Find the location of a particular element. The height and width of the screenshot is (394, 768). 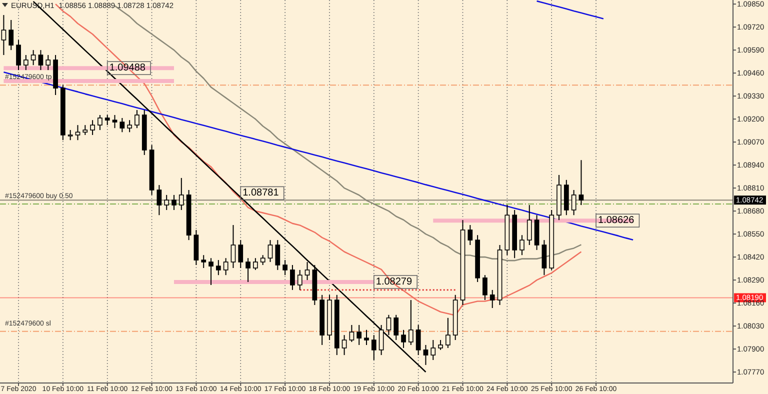

annotation: 1.08279 is located at coordinates (394, 282).